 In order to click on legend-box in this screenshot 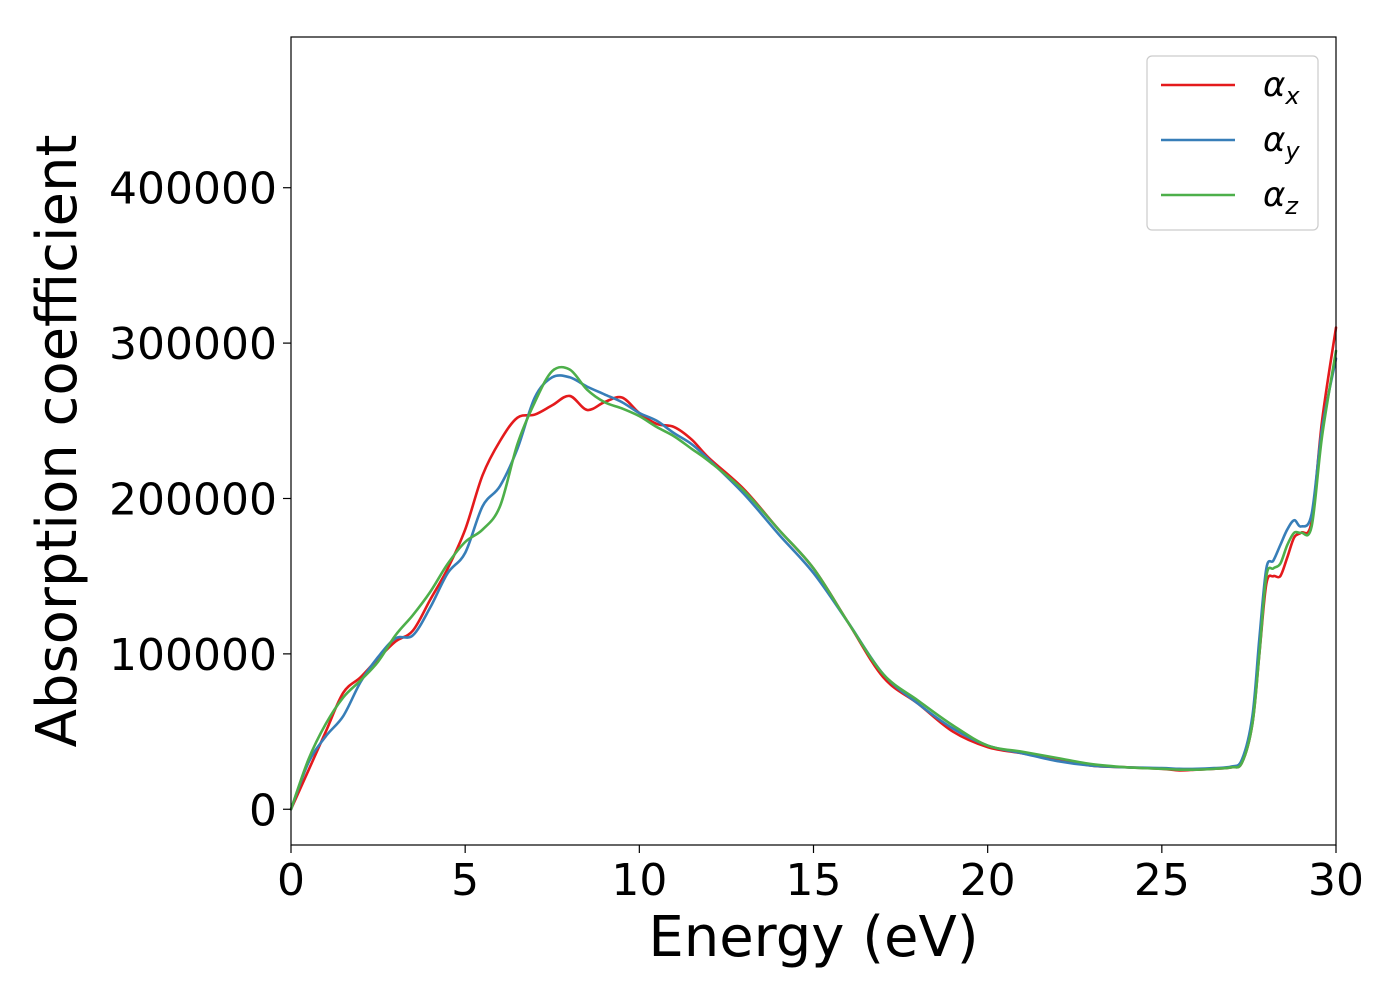, I will do `click(1232, 143)`.